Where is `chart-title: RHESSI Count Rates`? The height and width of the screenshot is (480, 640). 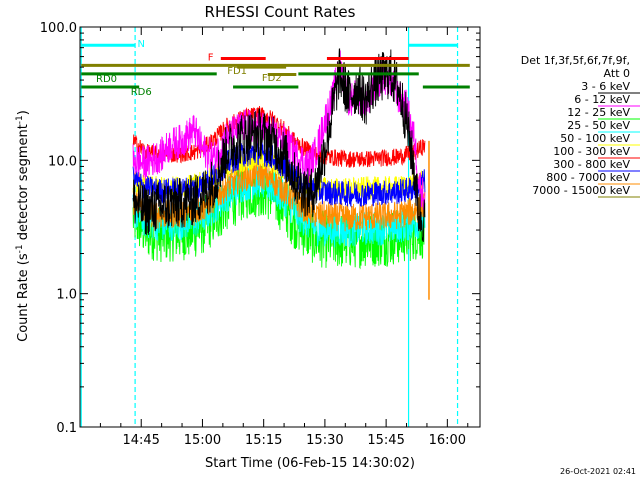 chart-title: RHESSI Count Rates is located at coordinates (280, 12).